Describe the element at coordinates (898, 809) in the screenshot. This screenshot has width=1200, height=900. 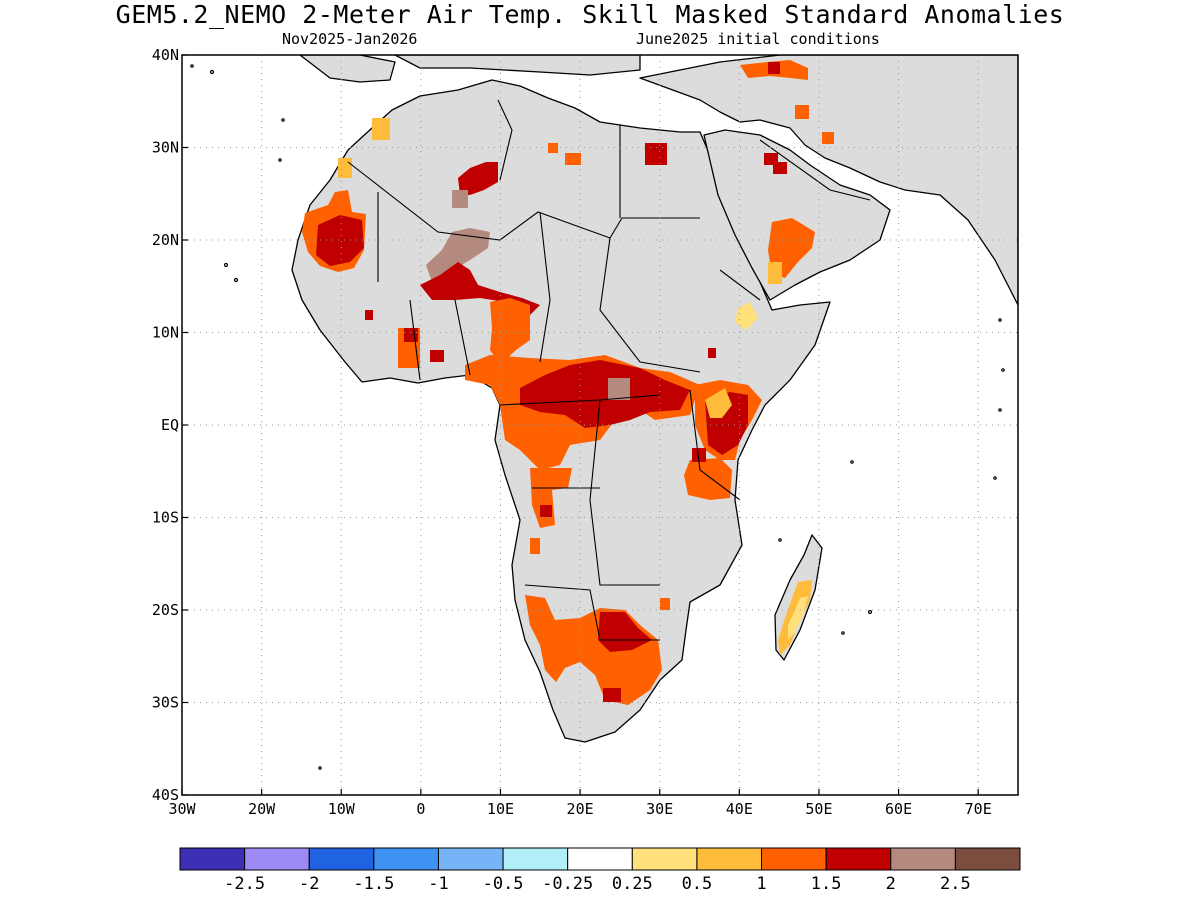
I see `x-tick-label: 60E` at that location.